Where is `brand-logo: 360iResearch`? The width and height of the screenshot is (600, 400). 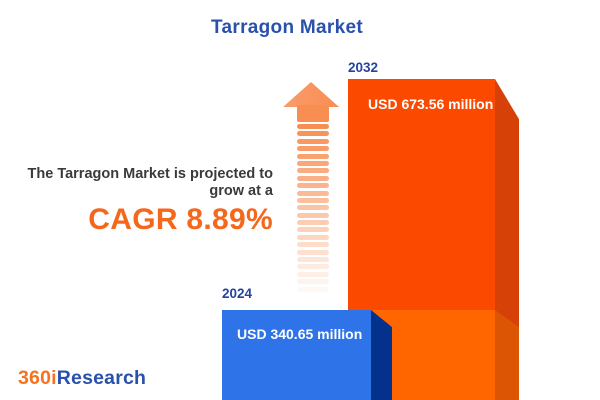 brand-logo: 360iResearch is located at coordinates (82, 378).